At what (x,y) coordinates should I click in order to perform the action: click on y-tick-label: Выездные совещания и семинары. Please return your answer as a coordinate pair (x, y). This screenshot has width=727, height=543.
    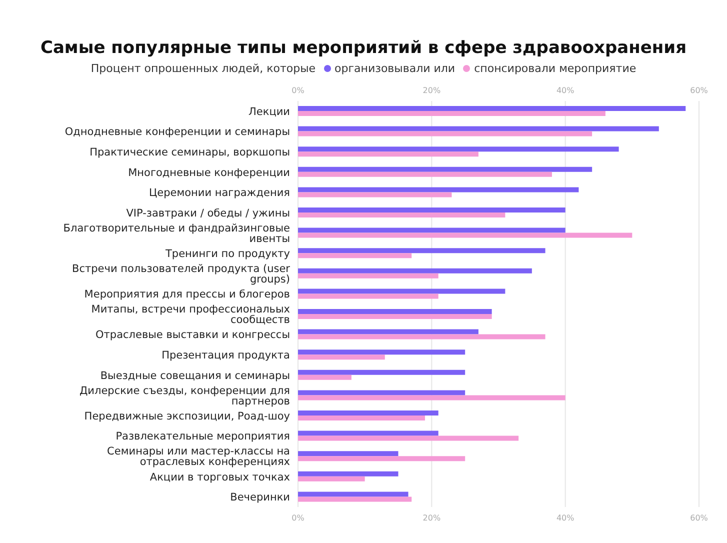
    Looking at the image, I should click on (195, 376).